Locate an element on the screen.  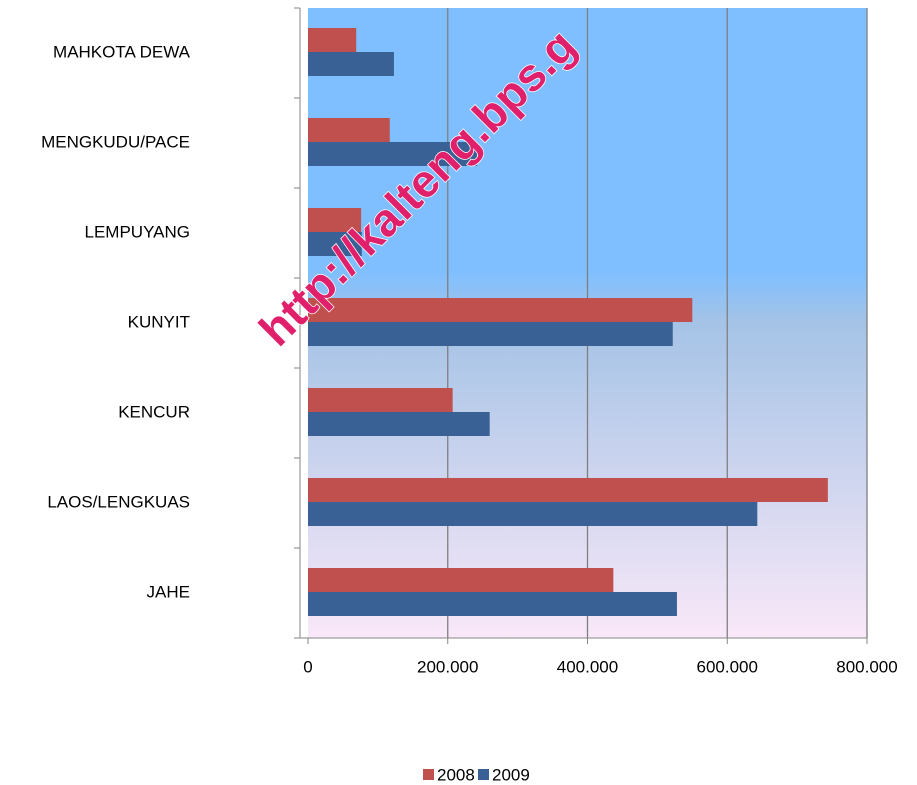
x-tick-label: 200.000 is located at coordinates (447, 666).